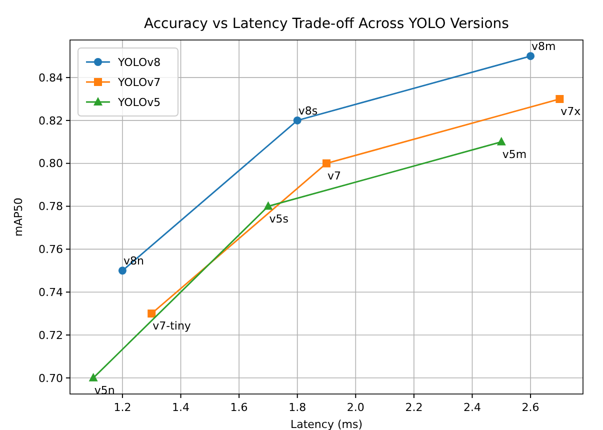 The height and width of the screenshot is (430, 603). Describe the element at coordinates (50, 207) in the screenshot. I see `y-tick-label: 0.78` at that location.